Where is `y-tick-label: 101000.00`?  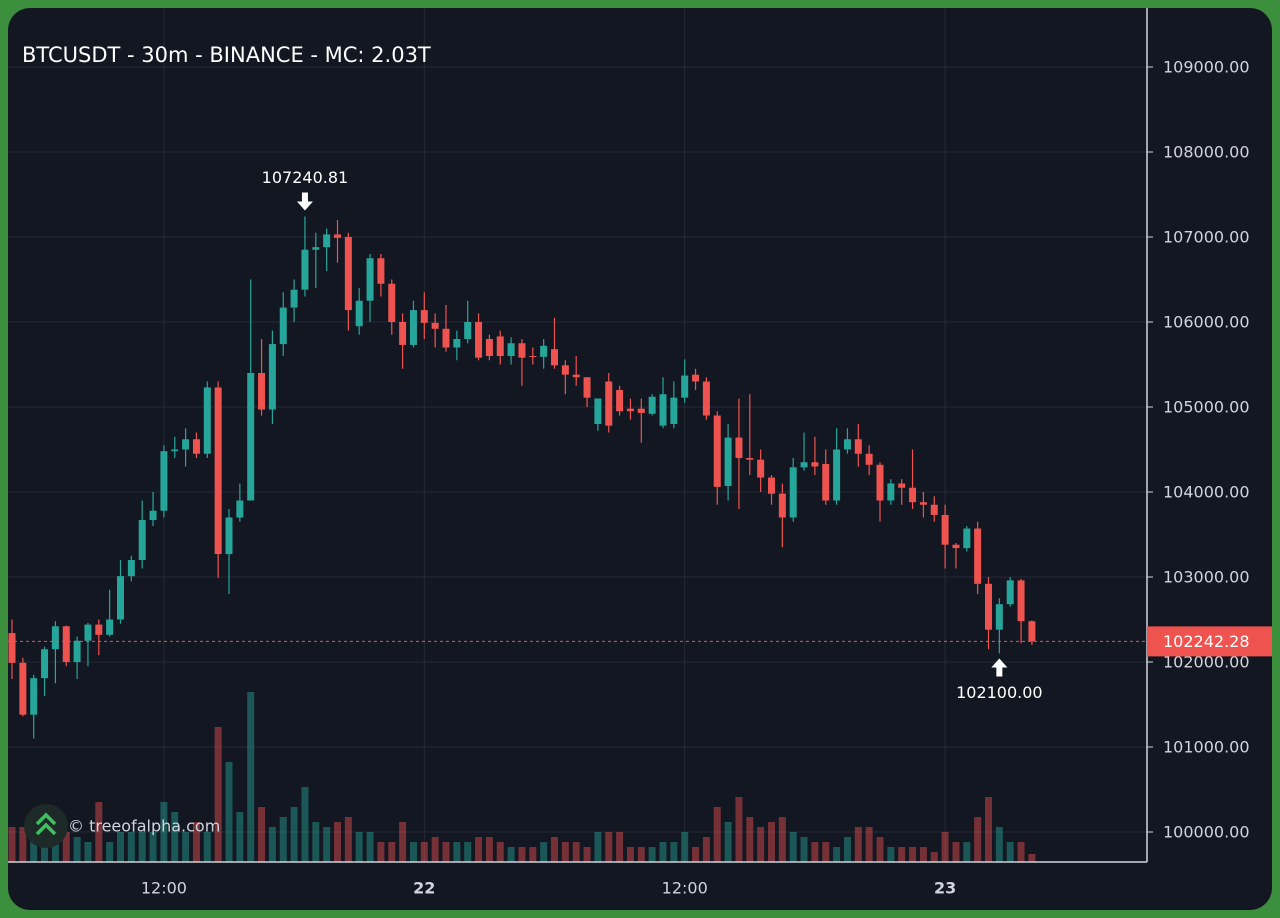
y-tick-label: 101000.00 is located at coordinates (1206, 746).